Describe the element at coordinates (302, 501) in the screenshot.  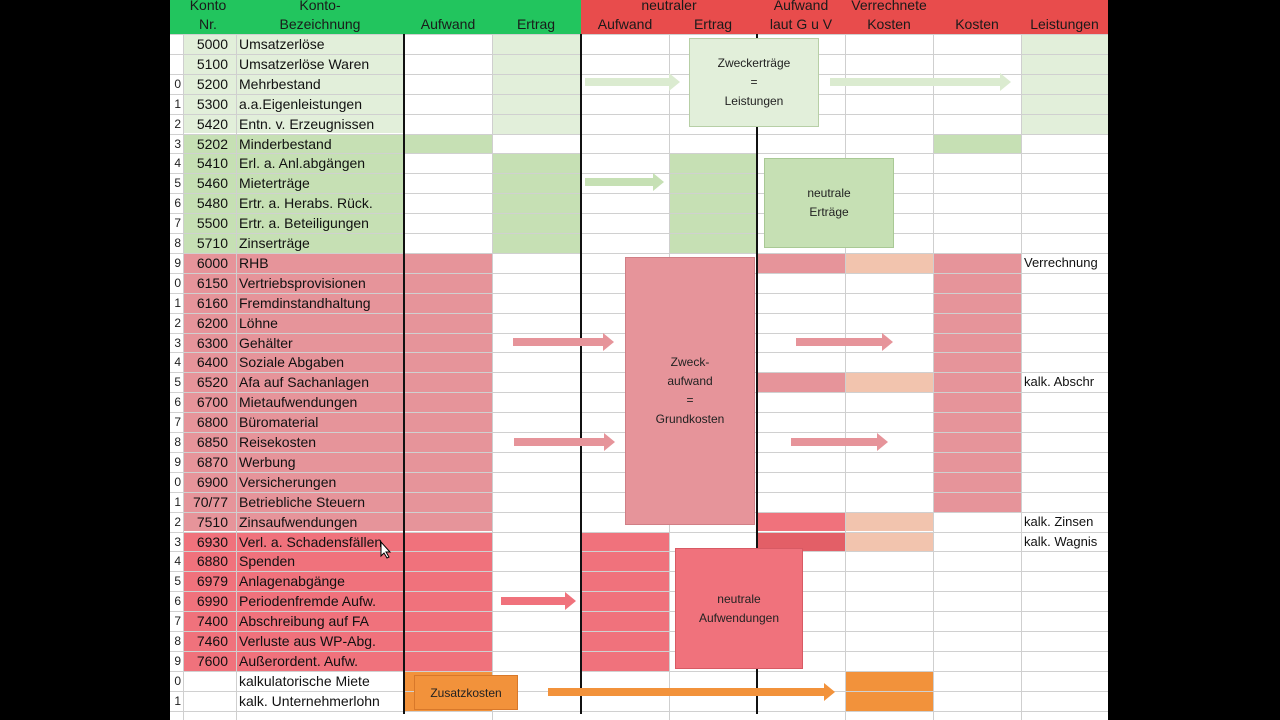
I see `account-label: Betriebliche Steuern` at that location.